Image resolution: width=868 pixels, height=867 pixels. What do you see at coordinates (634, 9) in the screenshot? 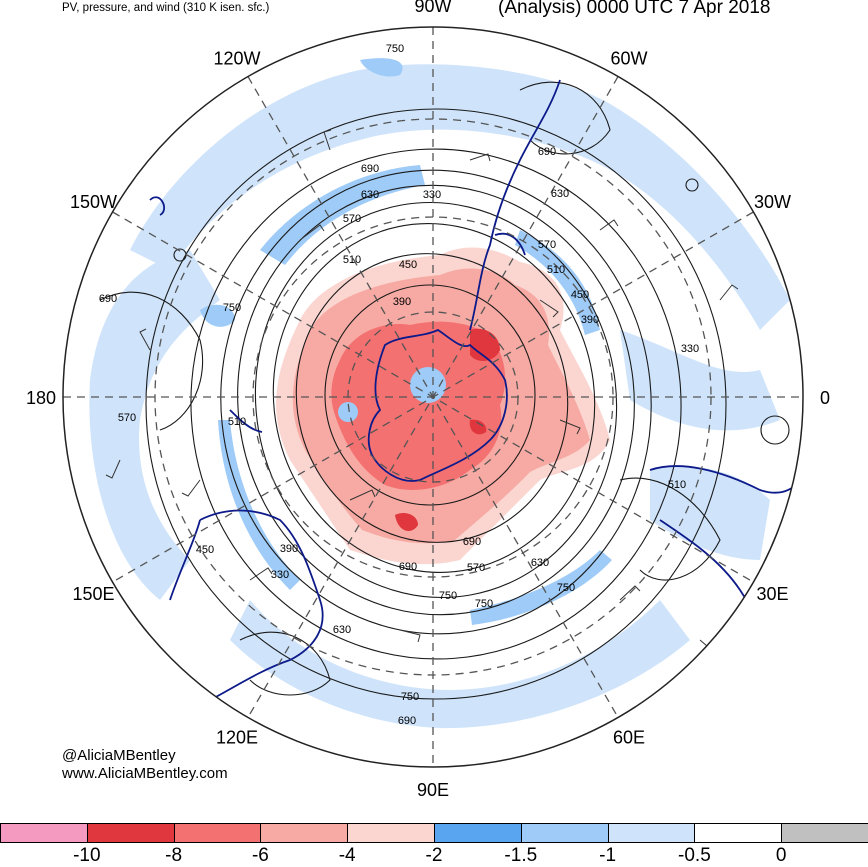
I see `map-title: (Analysis) 0000 UTC 7 Apr 2018` at bounding box center [634, 9].